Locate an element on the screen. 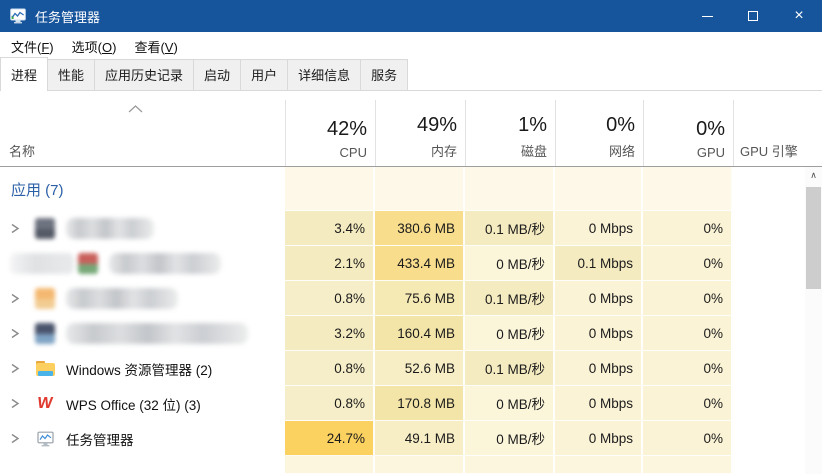 The height and width of the screenshot is (474, 822). sort-ascending-icon is located at coordinates (135, 108).